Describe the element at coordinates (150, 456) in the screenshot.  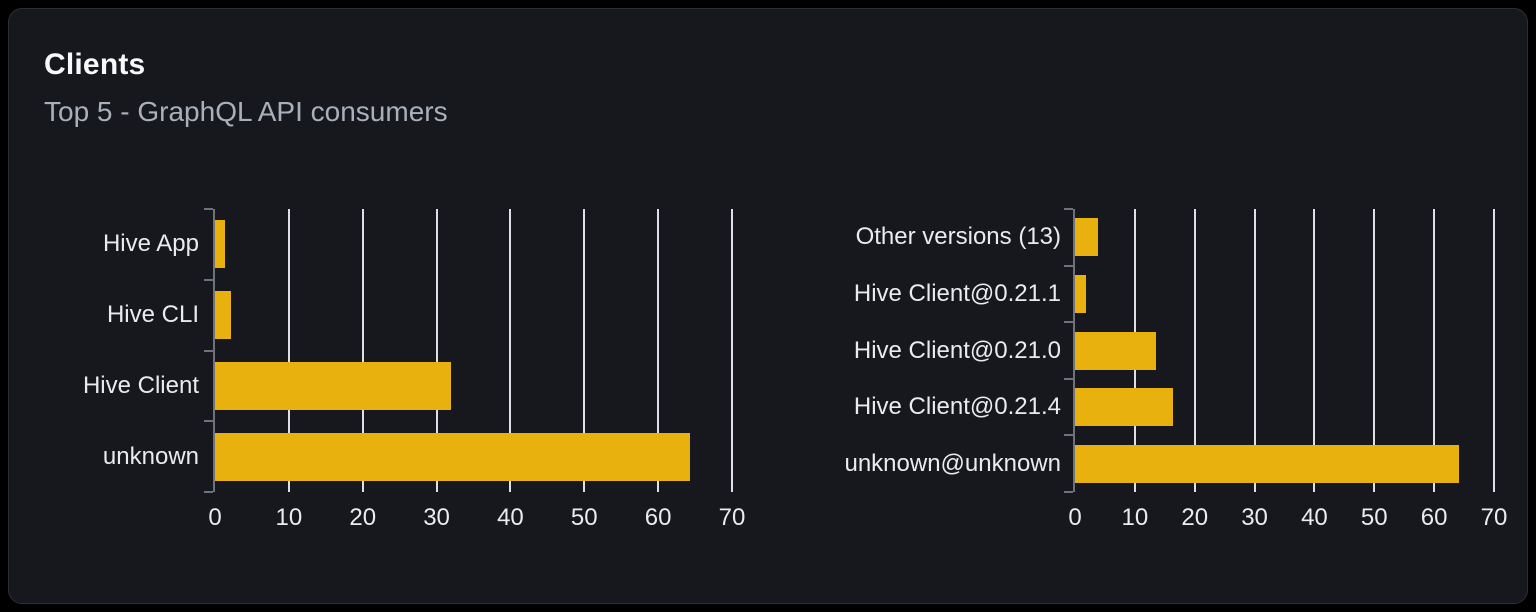
I see `category-label-unknown: unknown` at that location.